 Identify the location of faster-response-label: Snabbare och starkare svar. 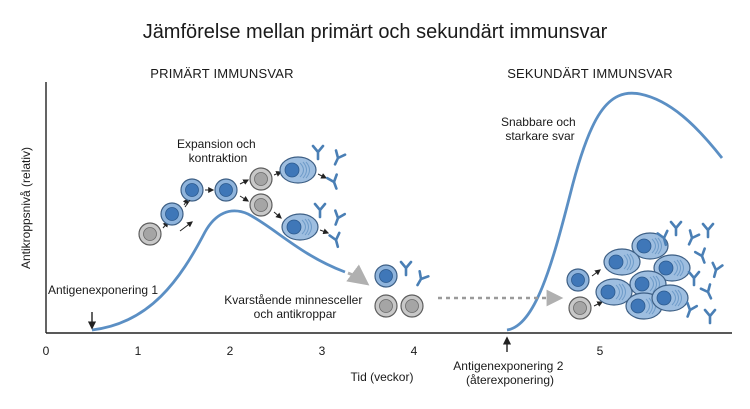
(540, 129).